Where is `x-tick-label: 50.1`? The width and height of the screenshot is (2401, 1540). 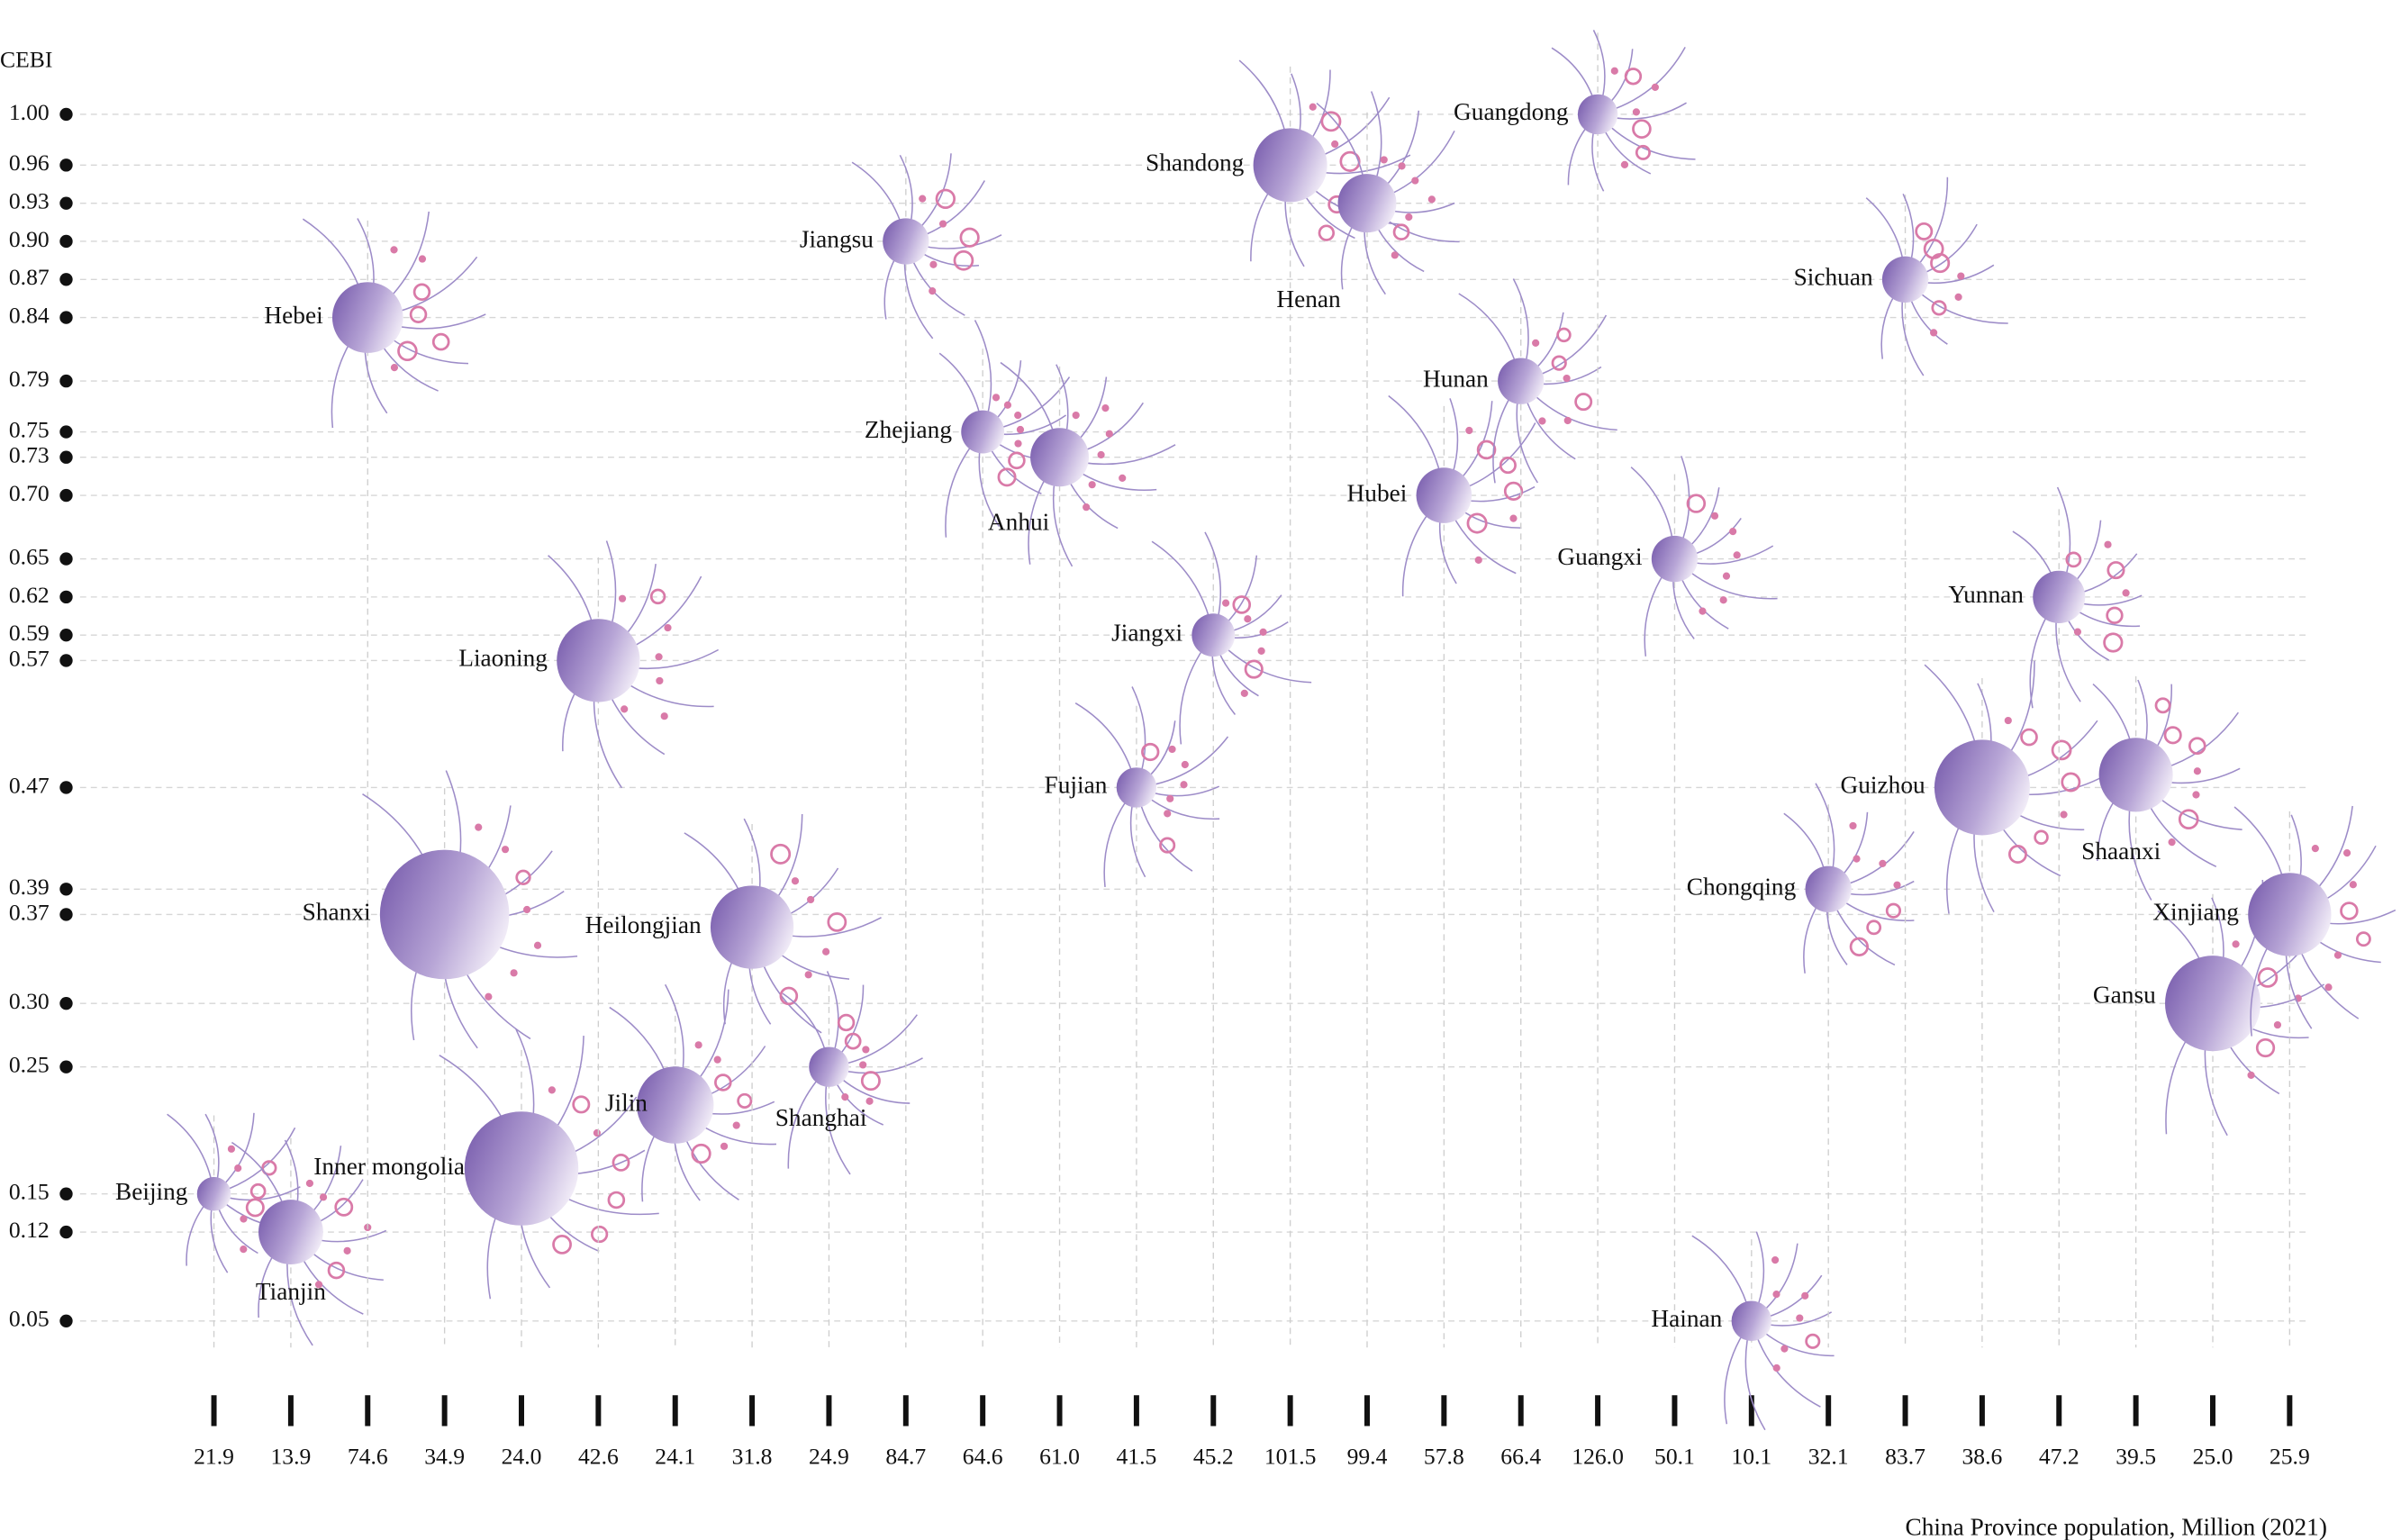
x-tick-label: 50.1 is located at coordinates (1674, 1456).